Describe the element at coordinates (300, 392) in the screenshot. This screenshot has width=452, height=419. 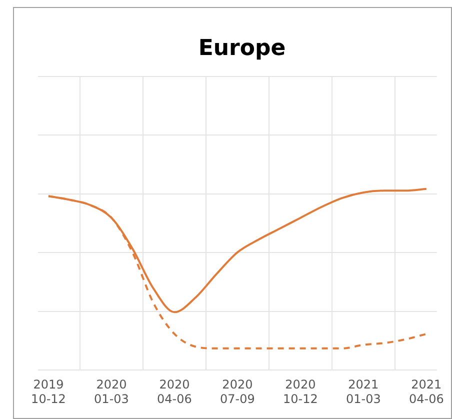
I see `x-tick-label: 2020 10-12` at that location.